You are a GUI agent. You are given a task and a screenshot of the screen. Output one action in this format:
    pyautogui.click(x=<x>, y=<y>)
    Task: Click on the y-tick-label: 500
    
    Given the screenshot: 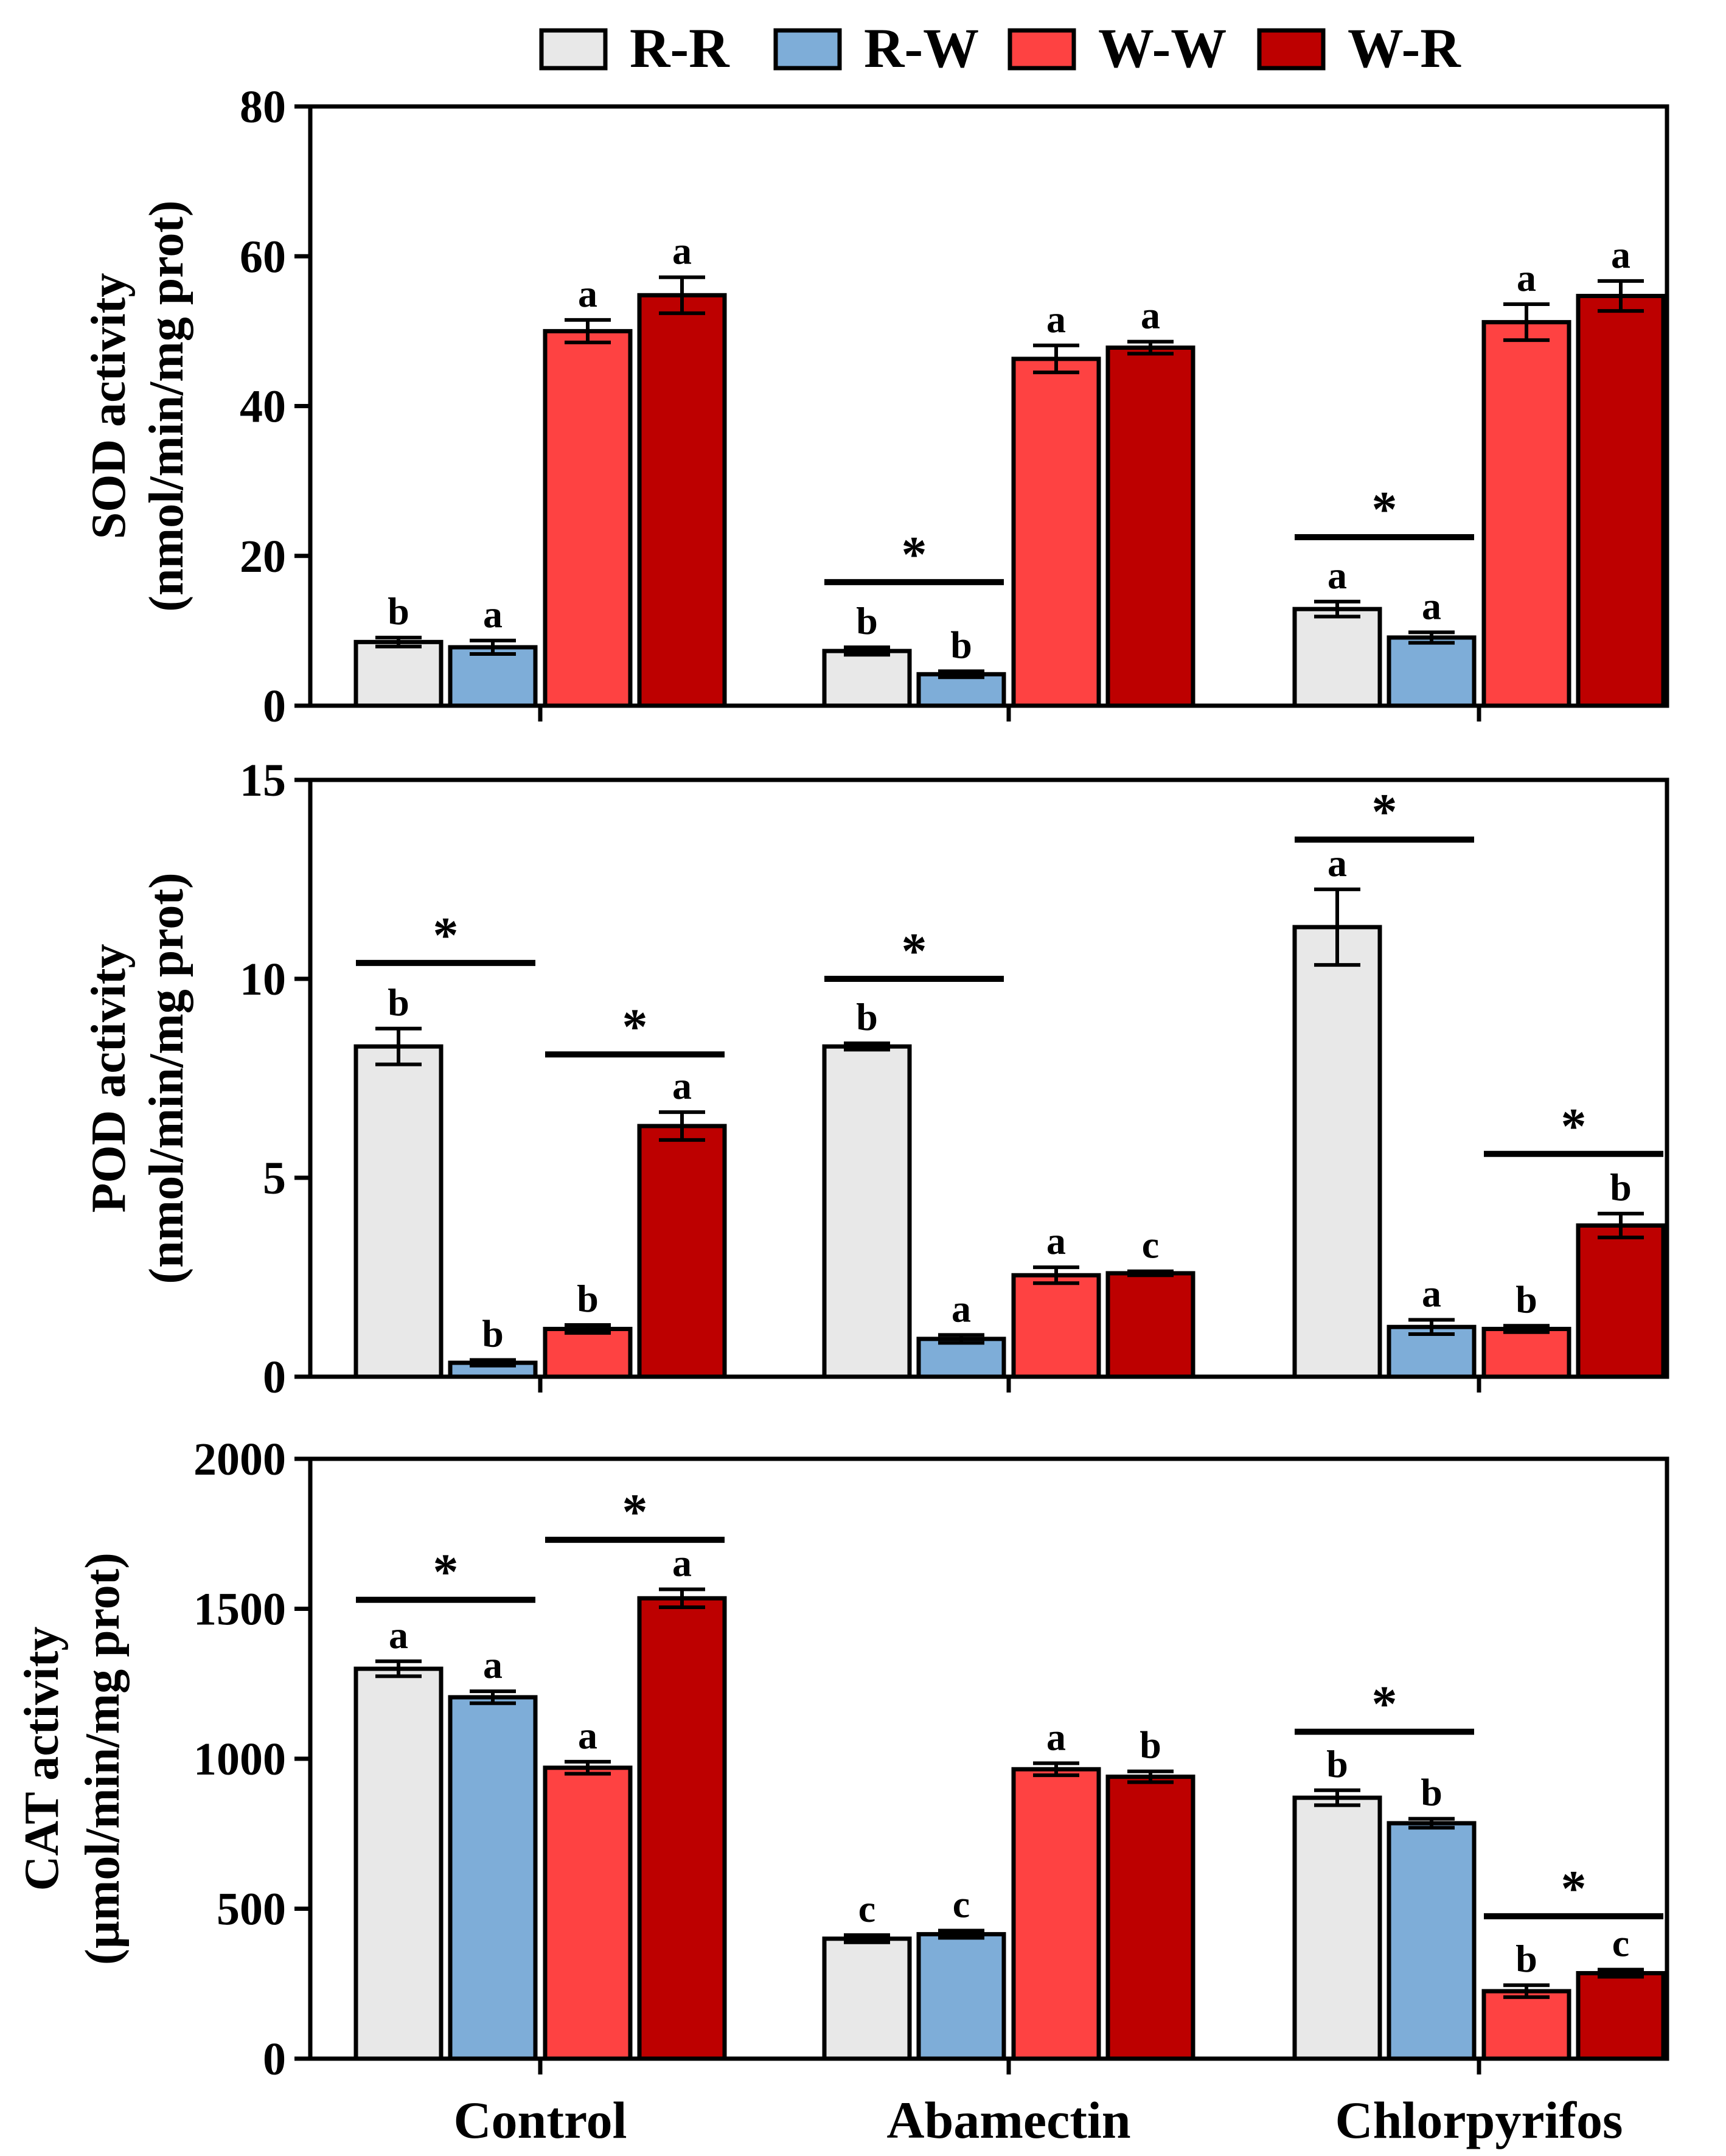 What is the action you would take?
    pyautogui.click(x=251, y=1909)
    